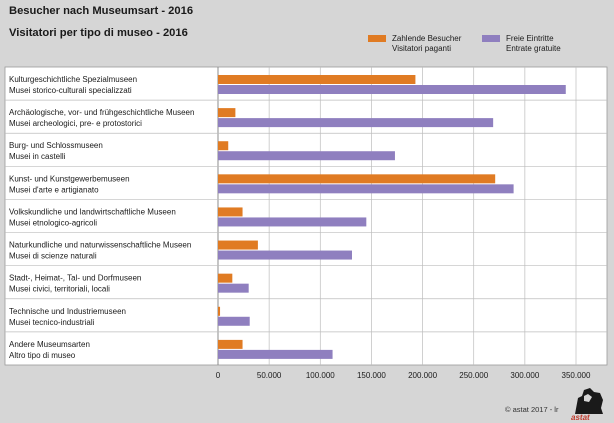 Image resolution: width=614 pixels, height=423 pixels. What do you see at coordinates (576, 375) in the screenshot?
I see `x-tick-label: 350.000` at bounding box center [576, 375].